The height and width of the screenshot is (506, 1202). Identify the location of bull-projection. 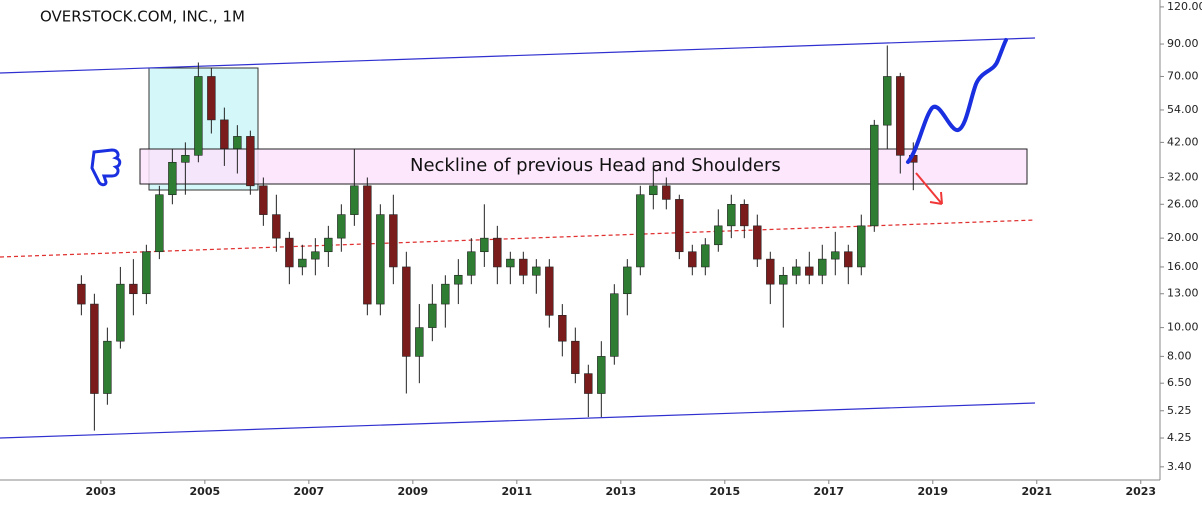
(957, 101).